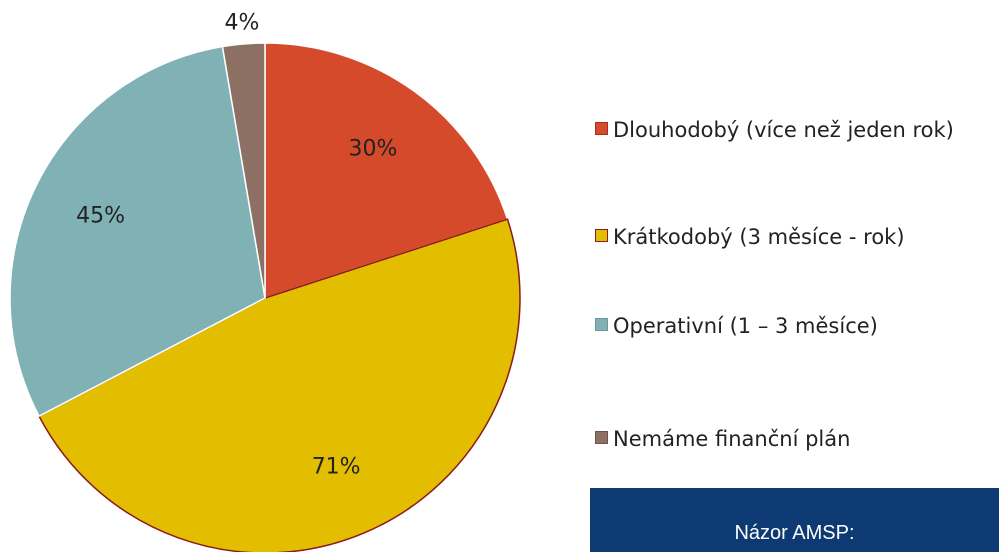  I want to click on legend-label: Dlouhodobý (více než jeden rok), so click(783, 130).